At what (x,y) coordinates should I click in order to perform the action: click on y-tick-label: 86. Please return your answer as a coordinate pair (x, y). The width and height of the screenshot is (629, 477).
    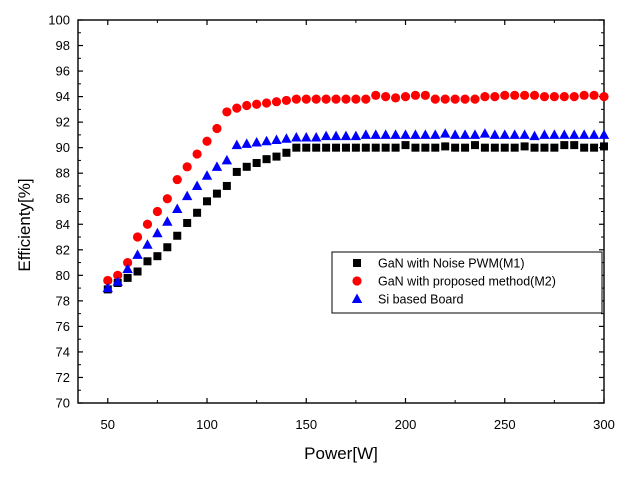
    Looking at the image, I should click on (63, 198).